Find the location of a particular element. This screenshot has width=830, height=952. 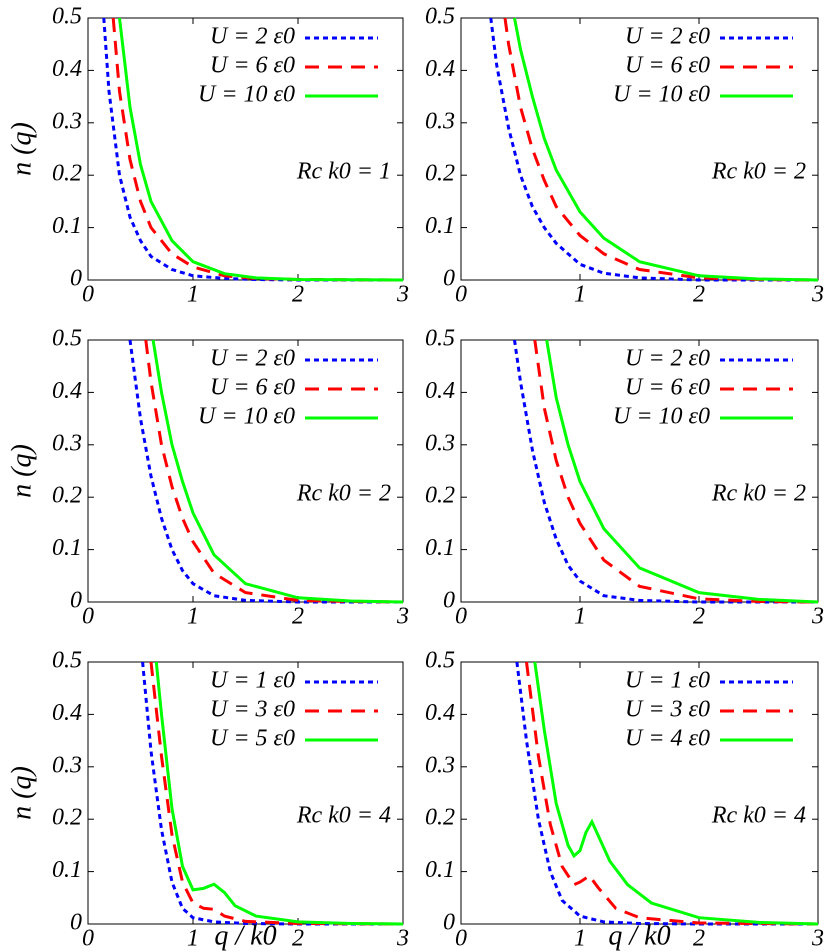

annotation: Rc k0 = 1 is located at coordinates (343, 172).